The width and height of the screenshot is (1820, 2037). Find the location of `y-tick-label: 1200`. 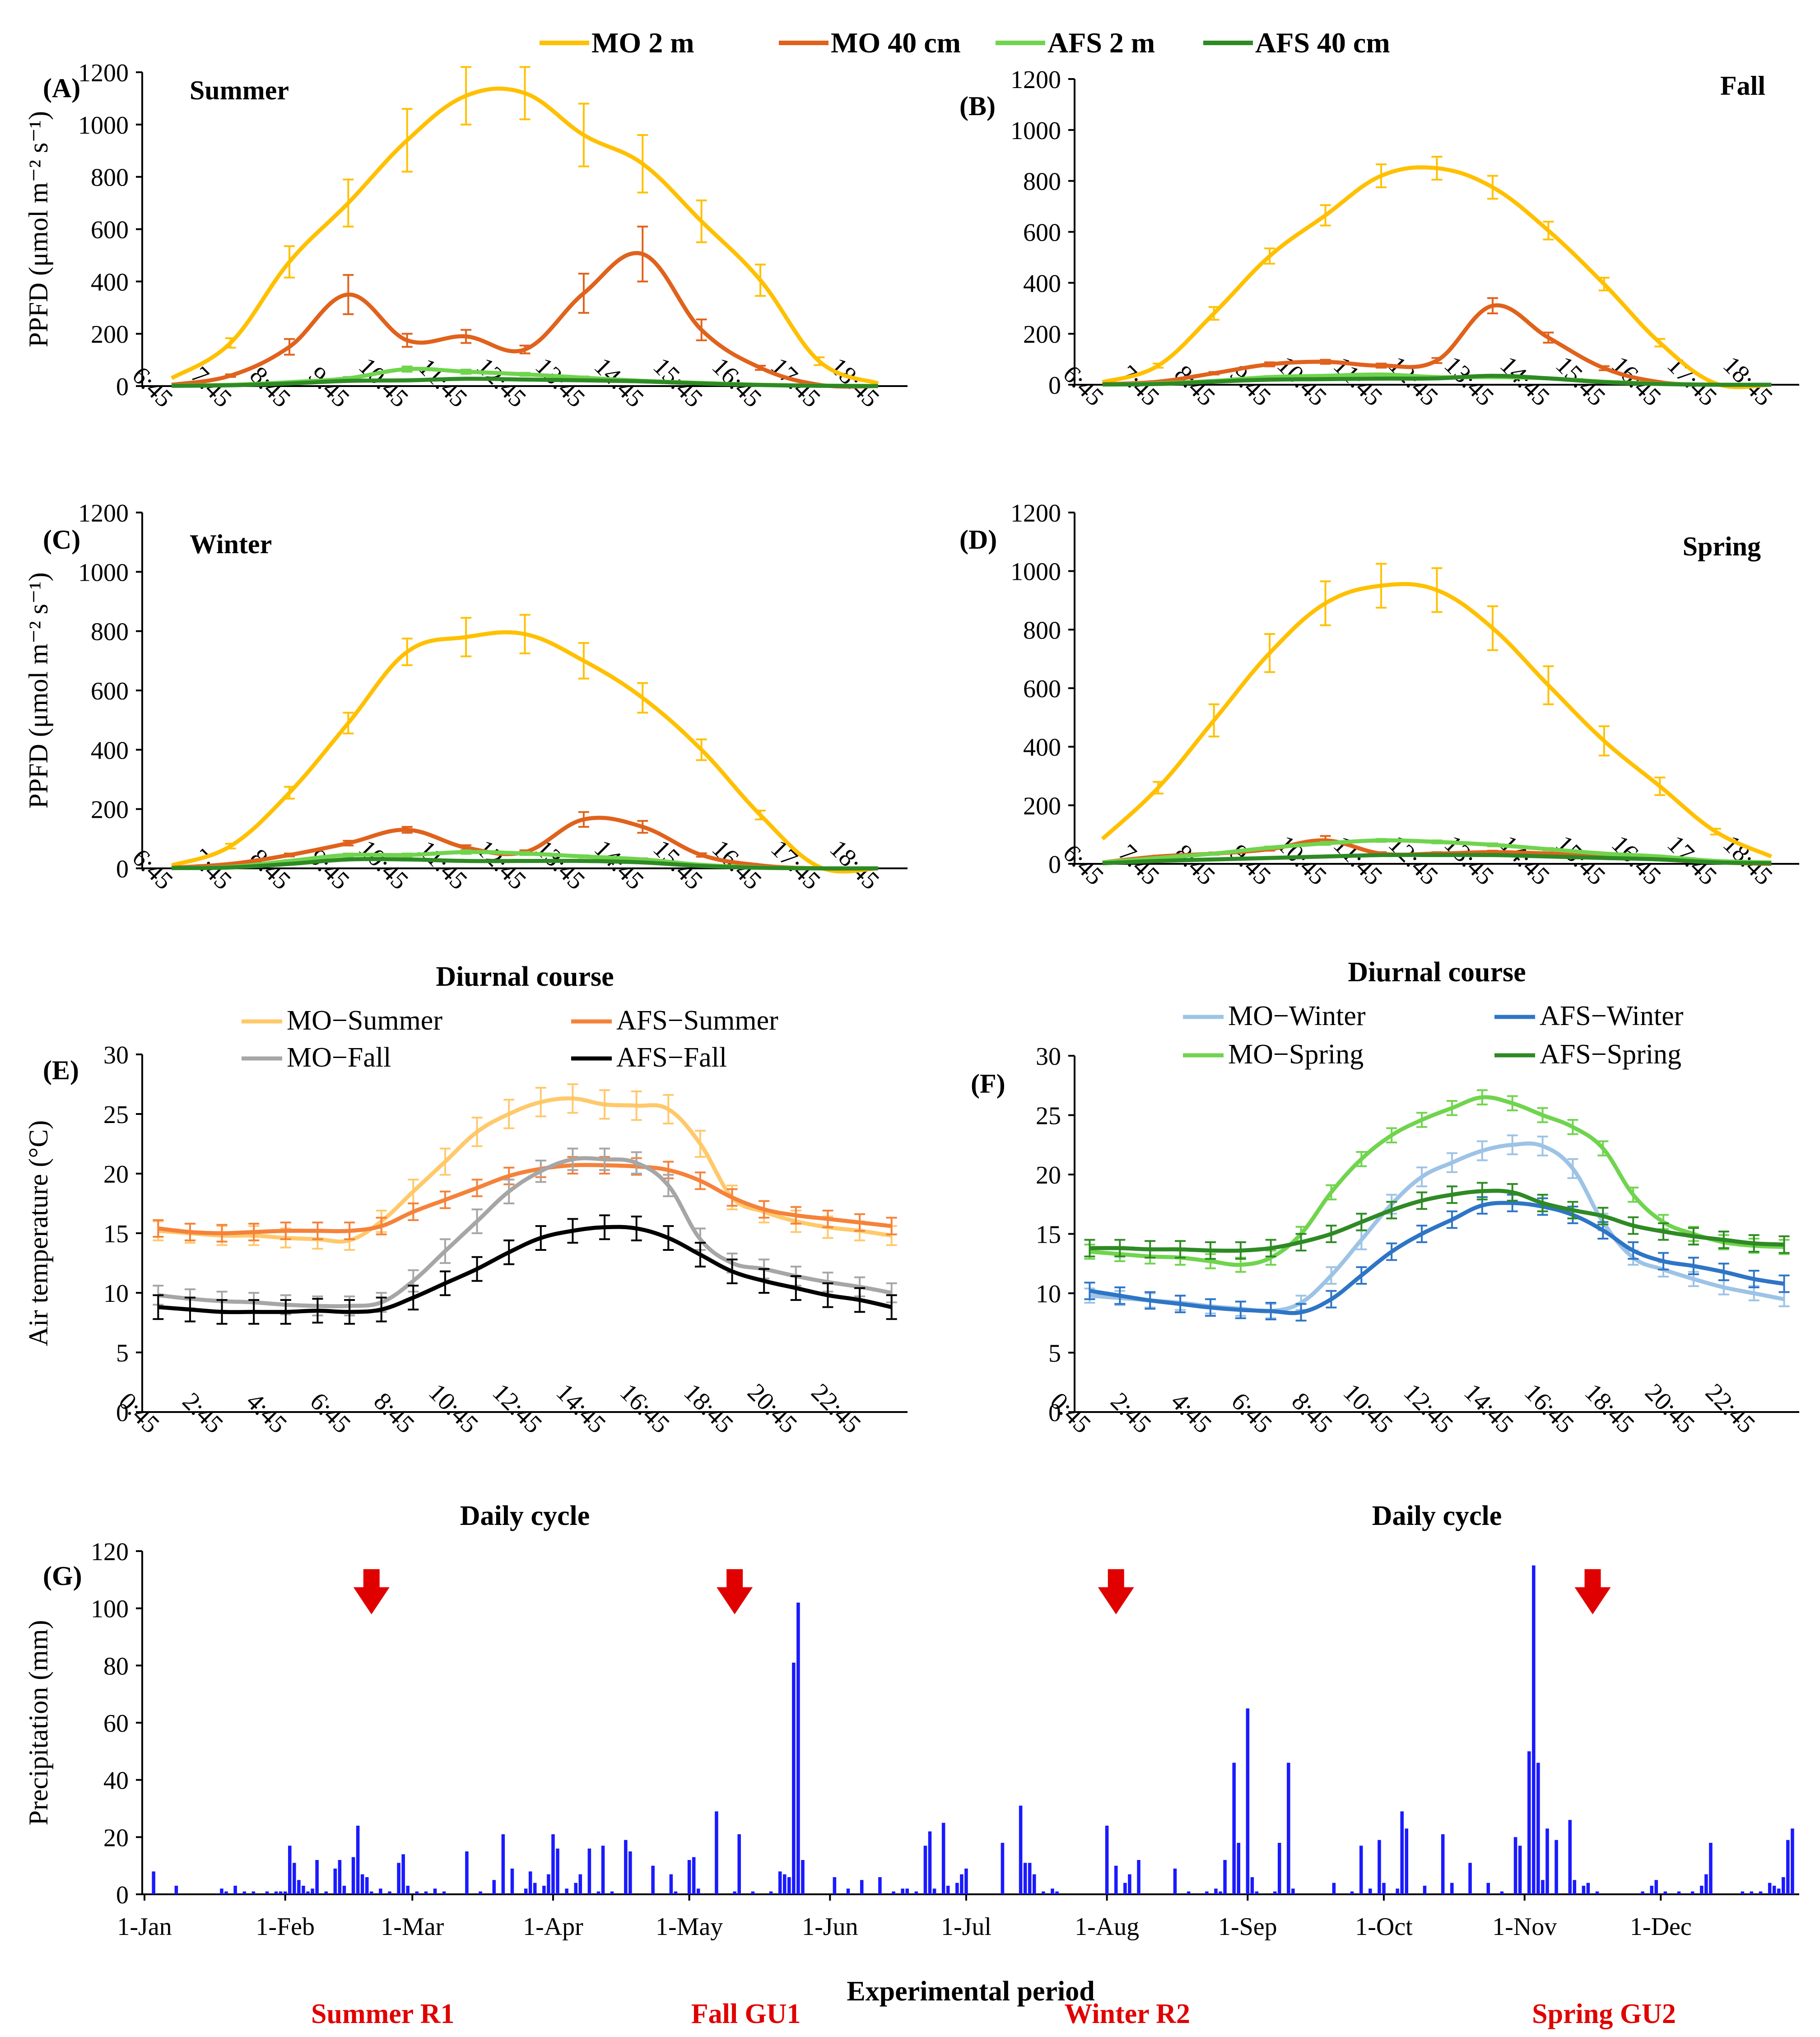

y-tick-label: 1200 is located at coordinates (103, 513).